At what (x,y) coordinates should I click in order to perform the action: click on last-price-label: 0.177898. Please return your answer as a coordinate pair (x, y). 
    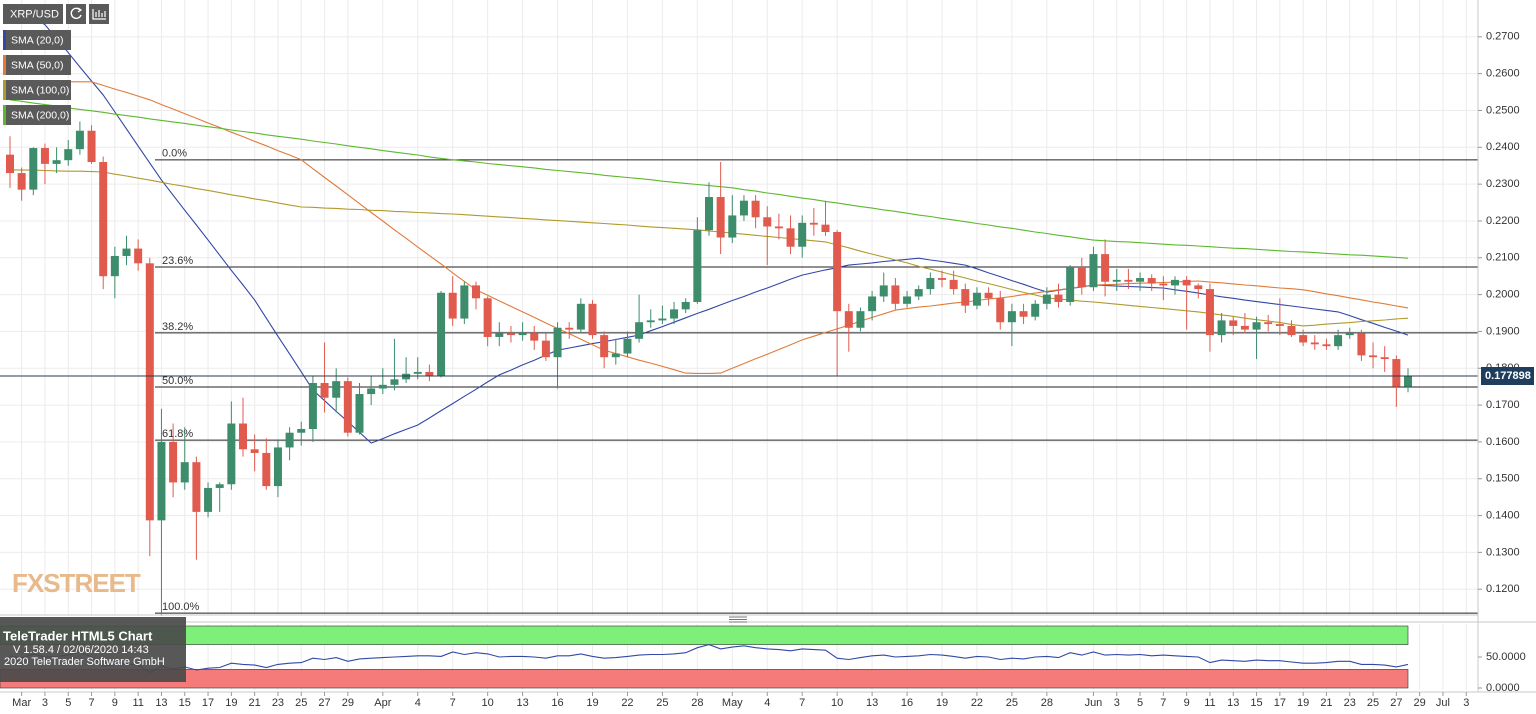
    Looking at the image, I should click on (1508, 376).